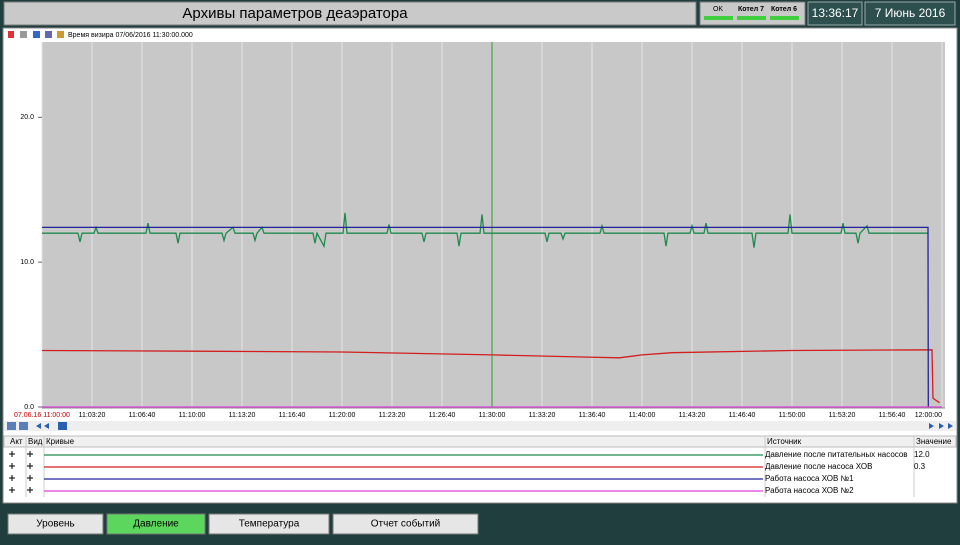 The image size is (960, 545). I want to click on x-tick-label: 11:56:40, so click(892, 415).